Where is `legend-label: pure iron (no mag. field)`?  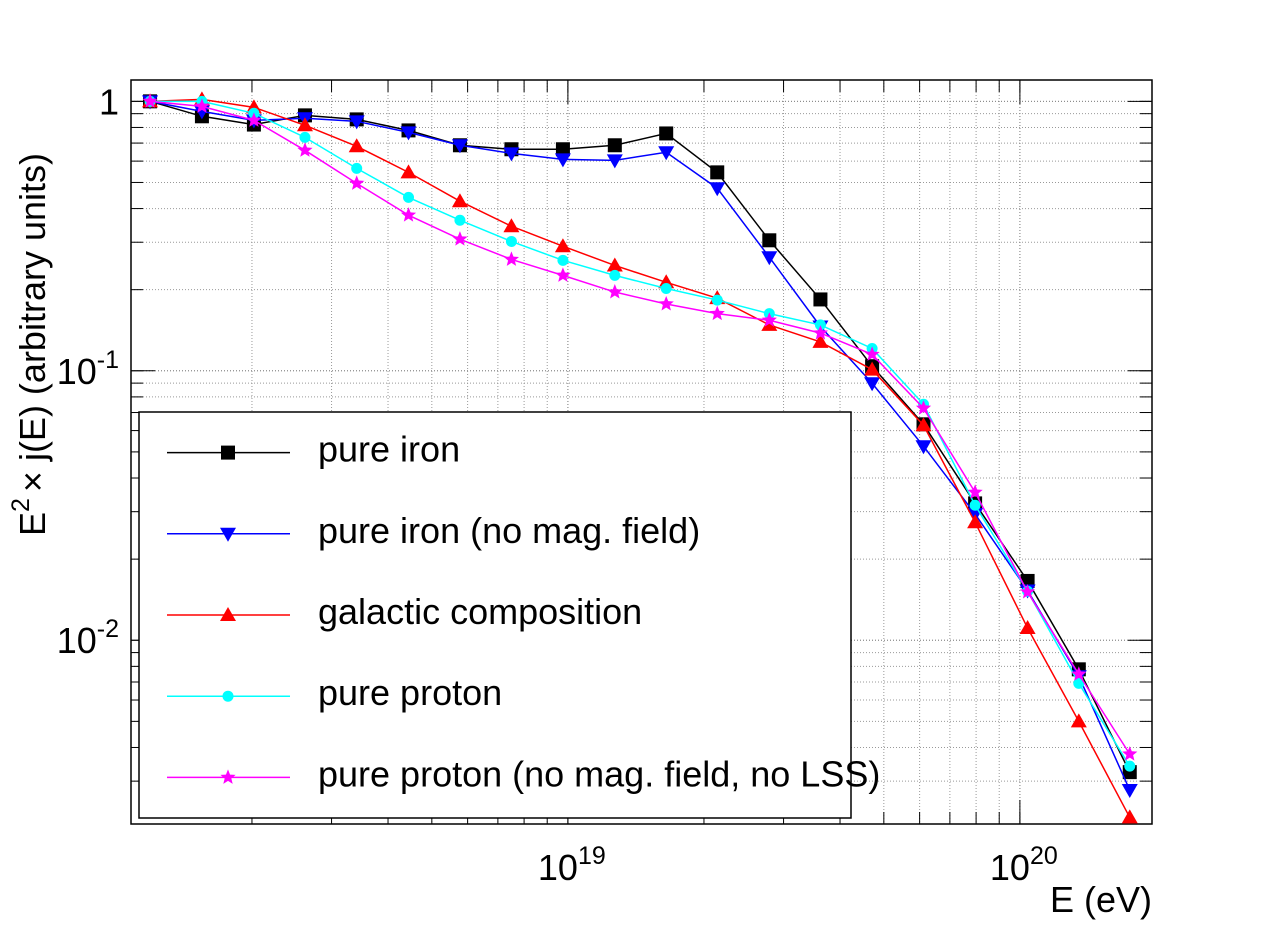 legend-label: pure iron (no mag. field) is located at coordinates (509, 530).